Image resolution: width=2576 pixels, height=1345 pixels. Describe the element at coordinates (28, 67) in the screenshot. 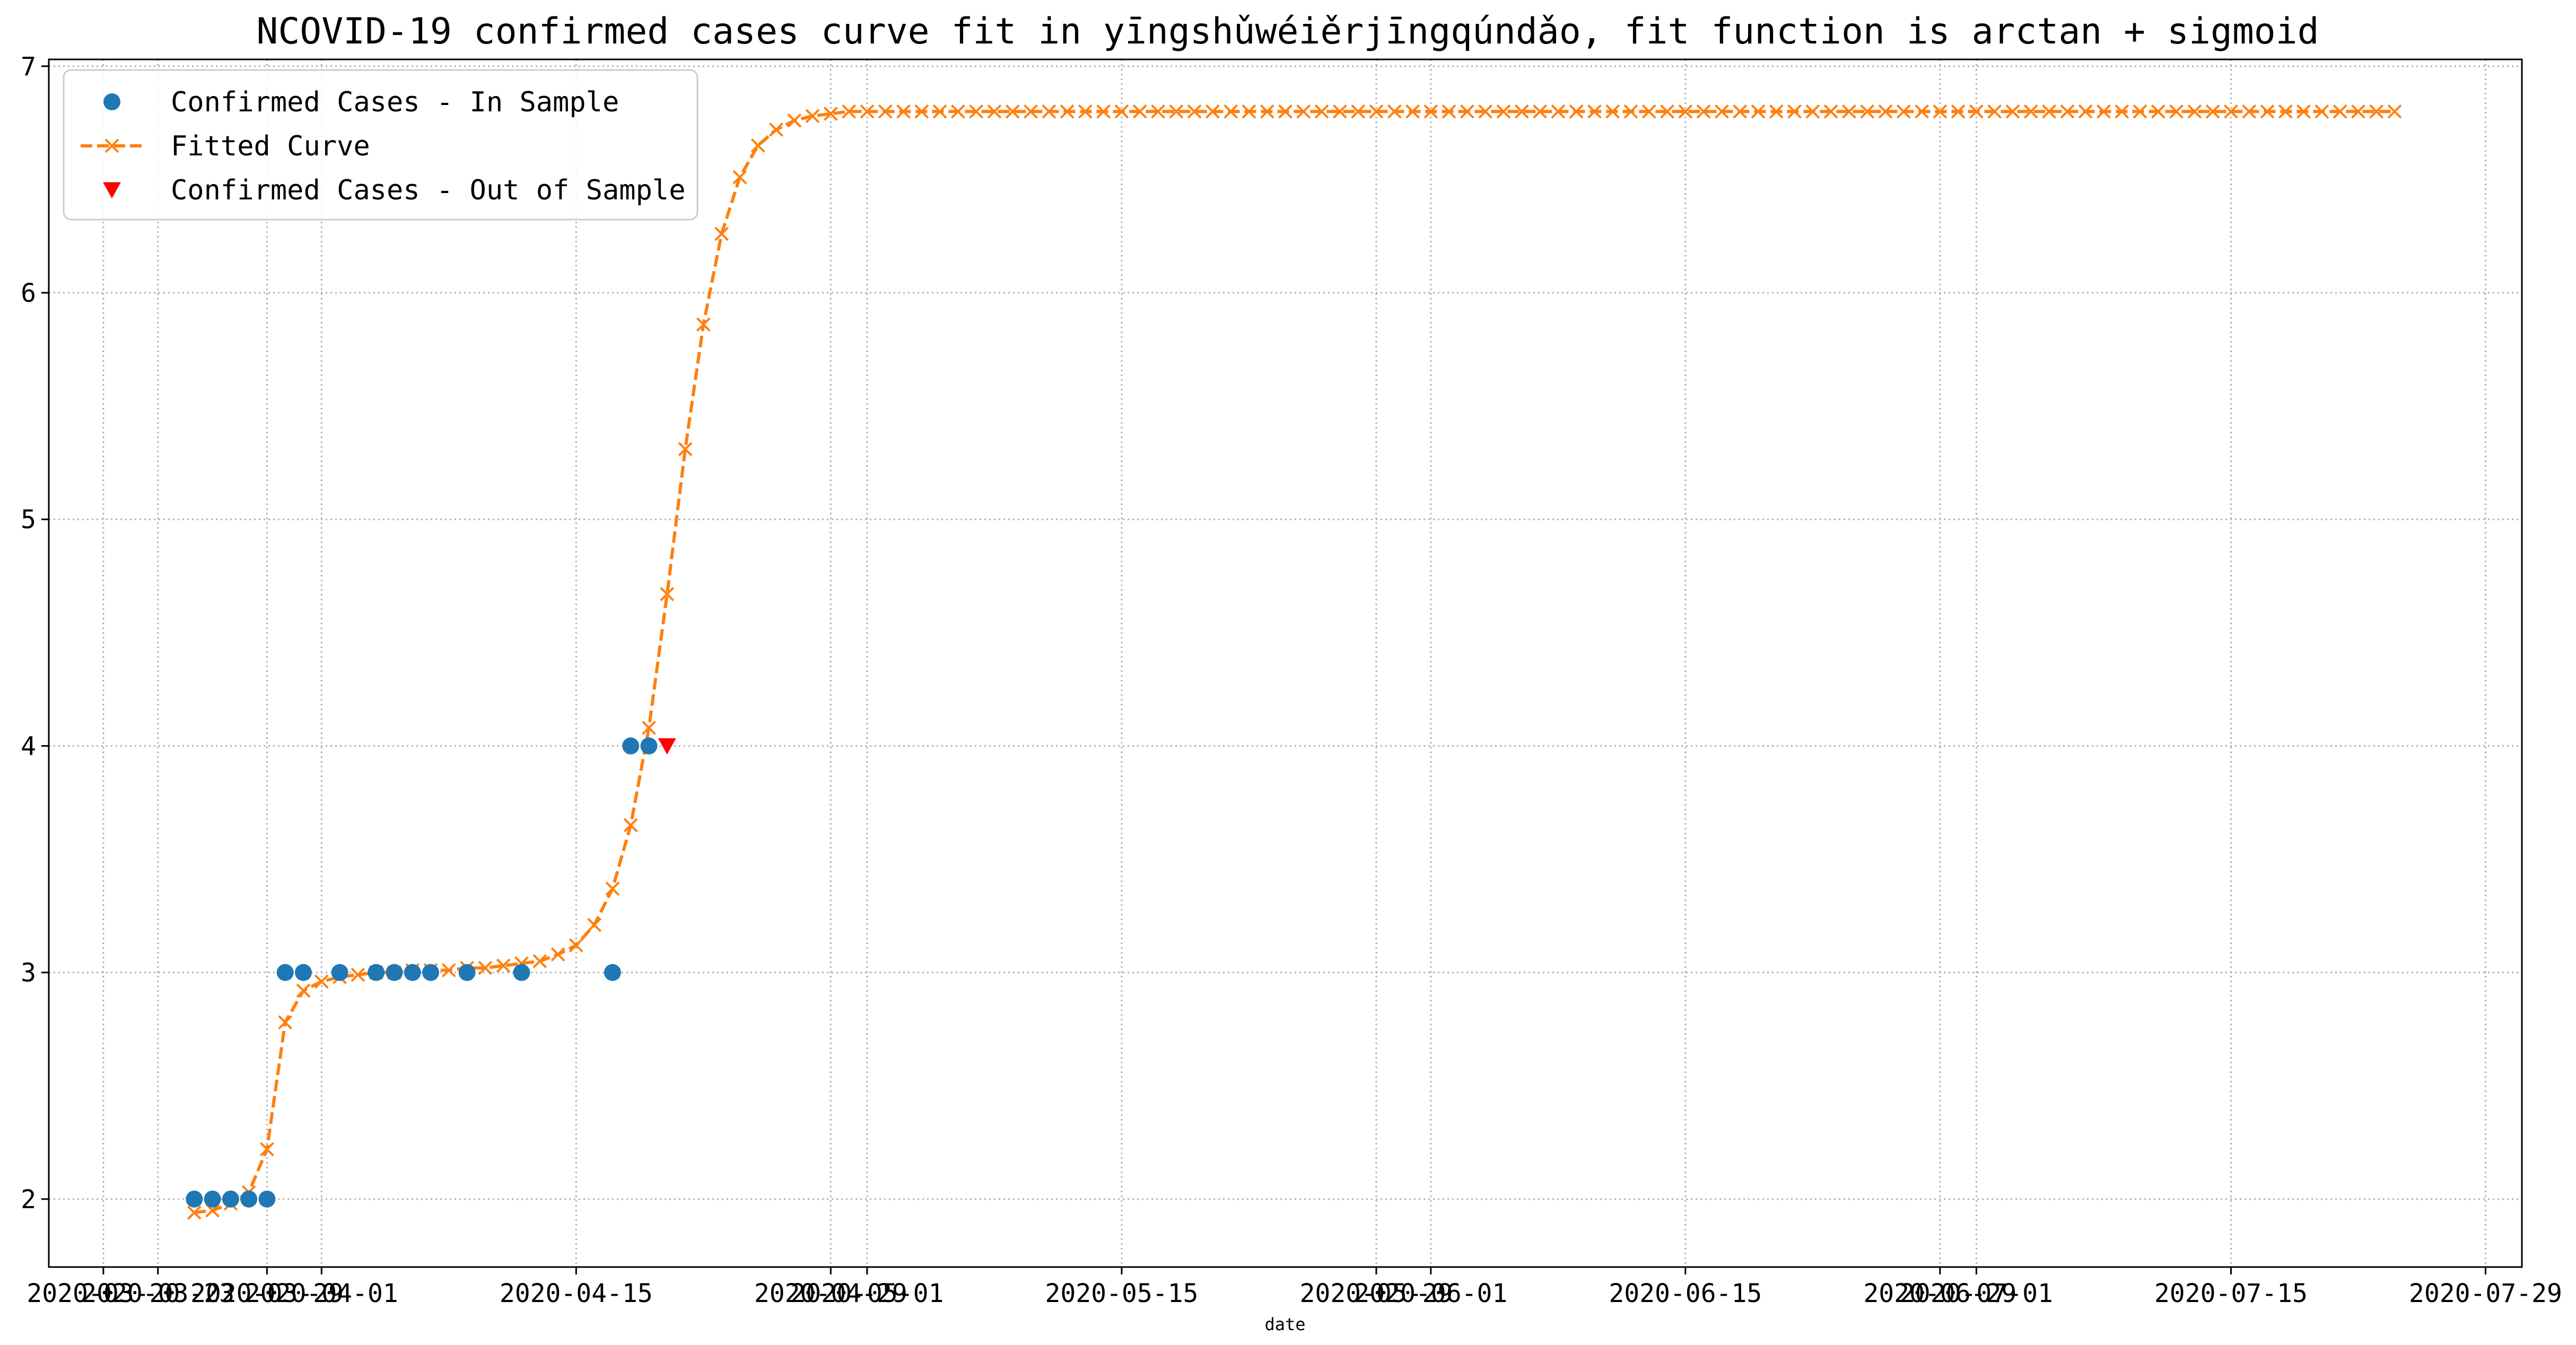

I see `y-tick-label: 7` at that location.